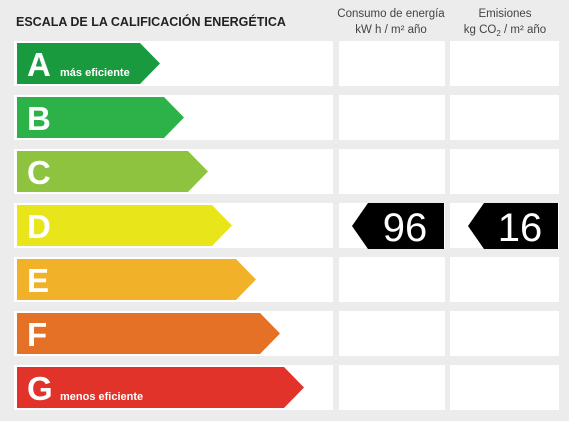 The width and height of the screenshot is (569, 421). What do you see at coordinates (504, 14) in the screenshot?
I see `emissions-header: Emisiones` at bounding box center [504, 14].